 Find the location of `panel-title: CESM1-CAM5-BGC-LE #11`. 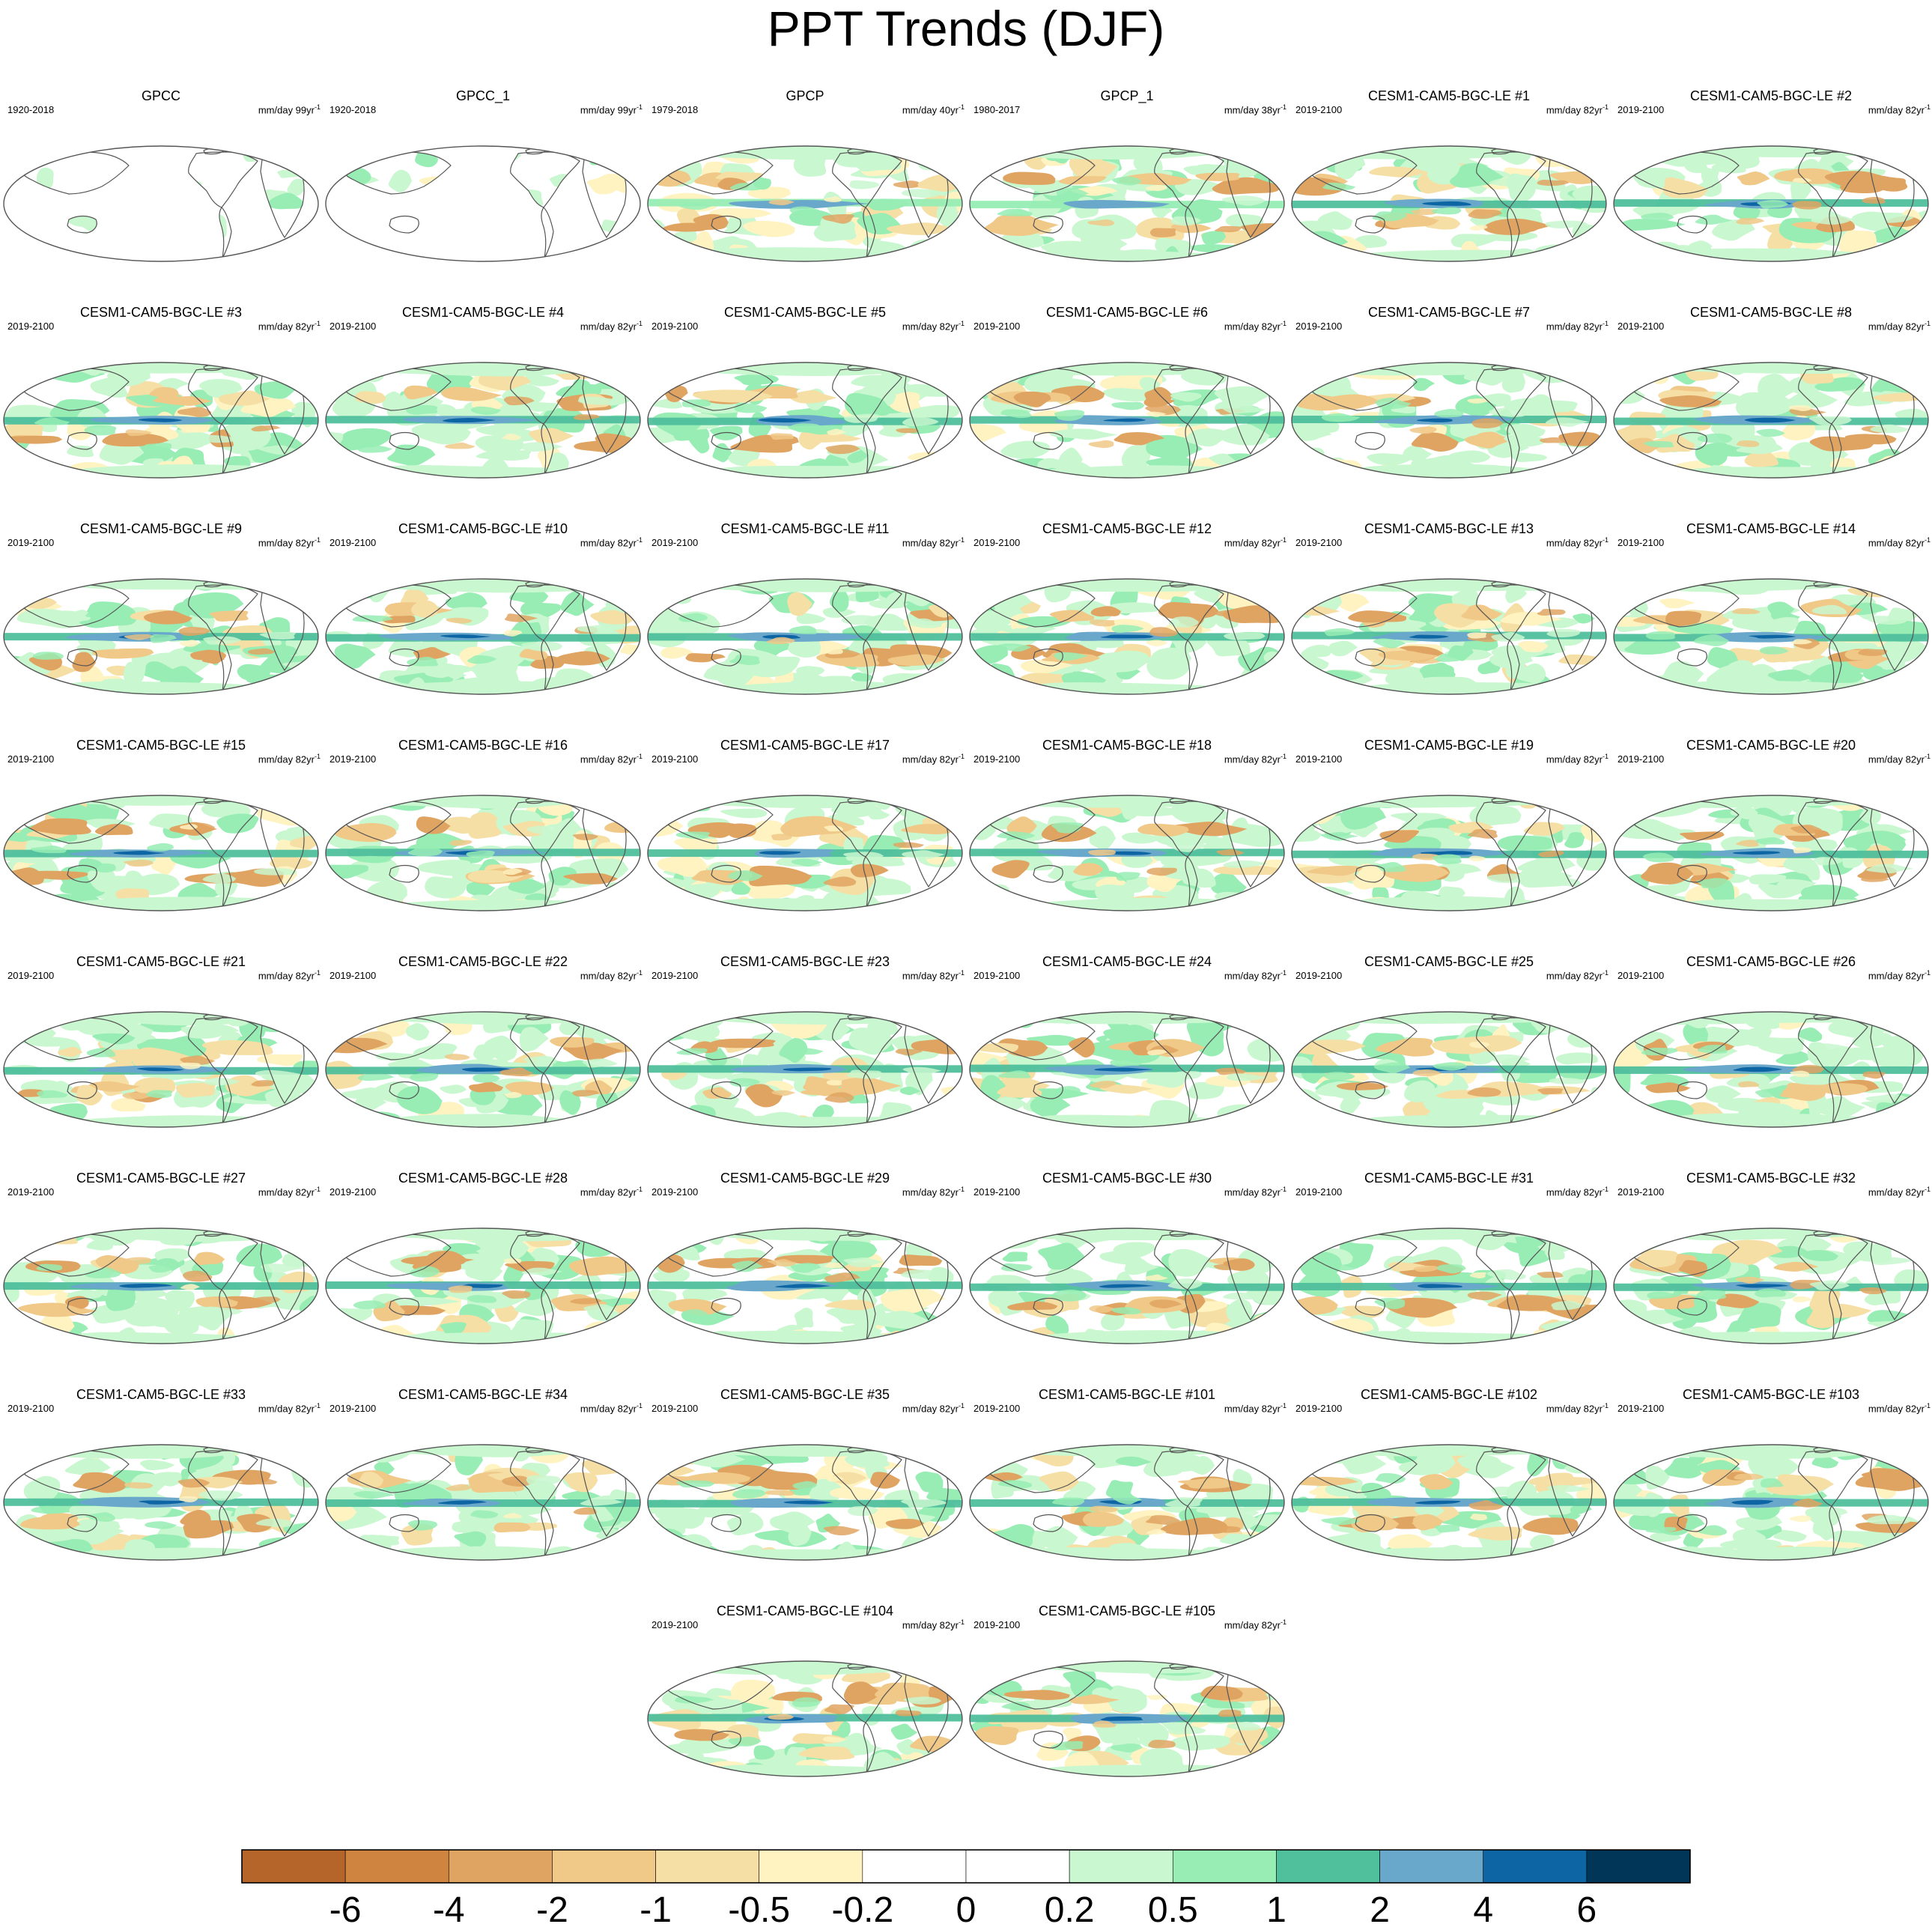

panel-title: CESM1-CAM5-BGC-LE #11 is located at coordinates (805, 528).